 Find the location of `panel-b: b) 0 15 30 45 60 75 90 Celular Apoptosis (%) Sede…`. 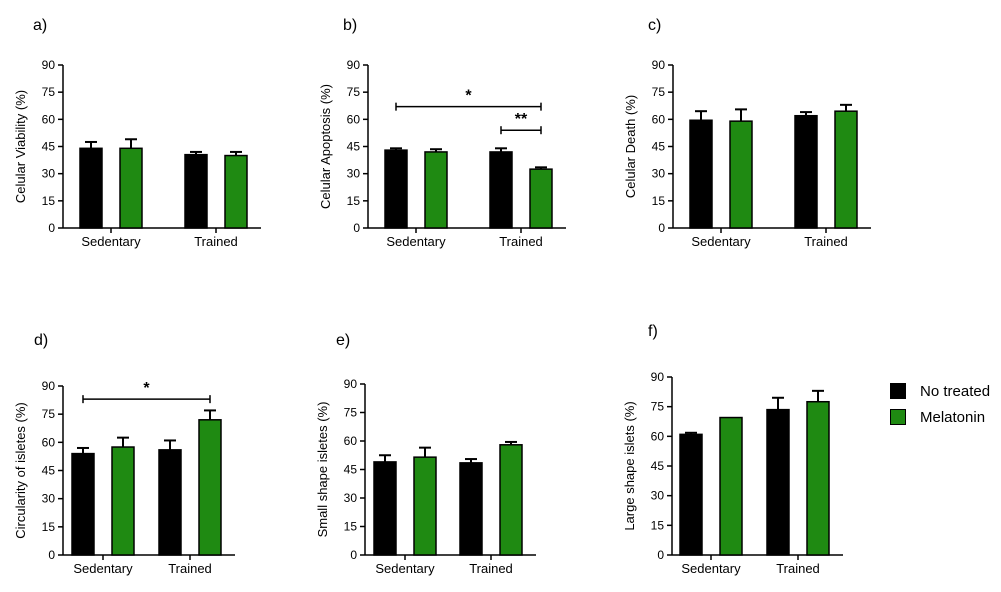

panel-b: b) 0 15 30 45 60 75 90 Celular Apoptosis (%) Sede… is located at coordinates (442, 133).